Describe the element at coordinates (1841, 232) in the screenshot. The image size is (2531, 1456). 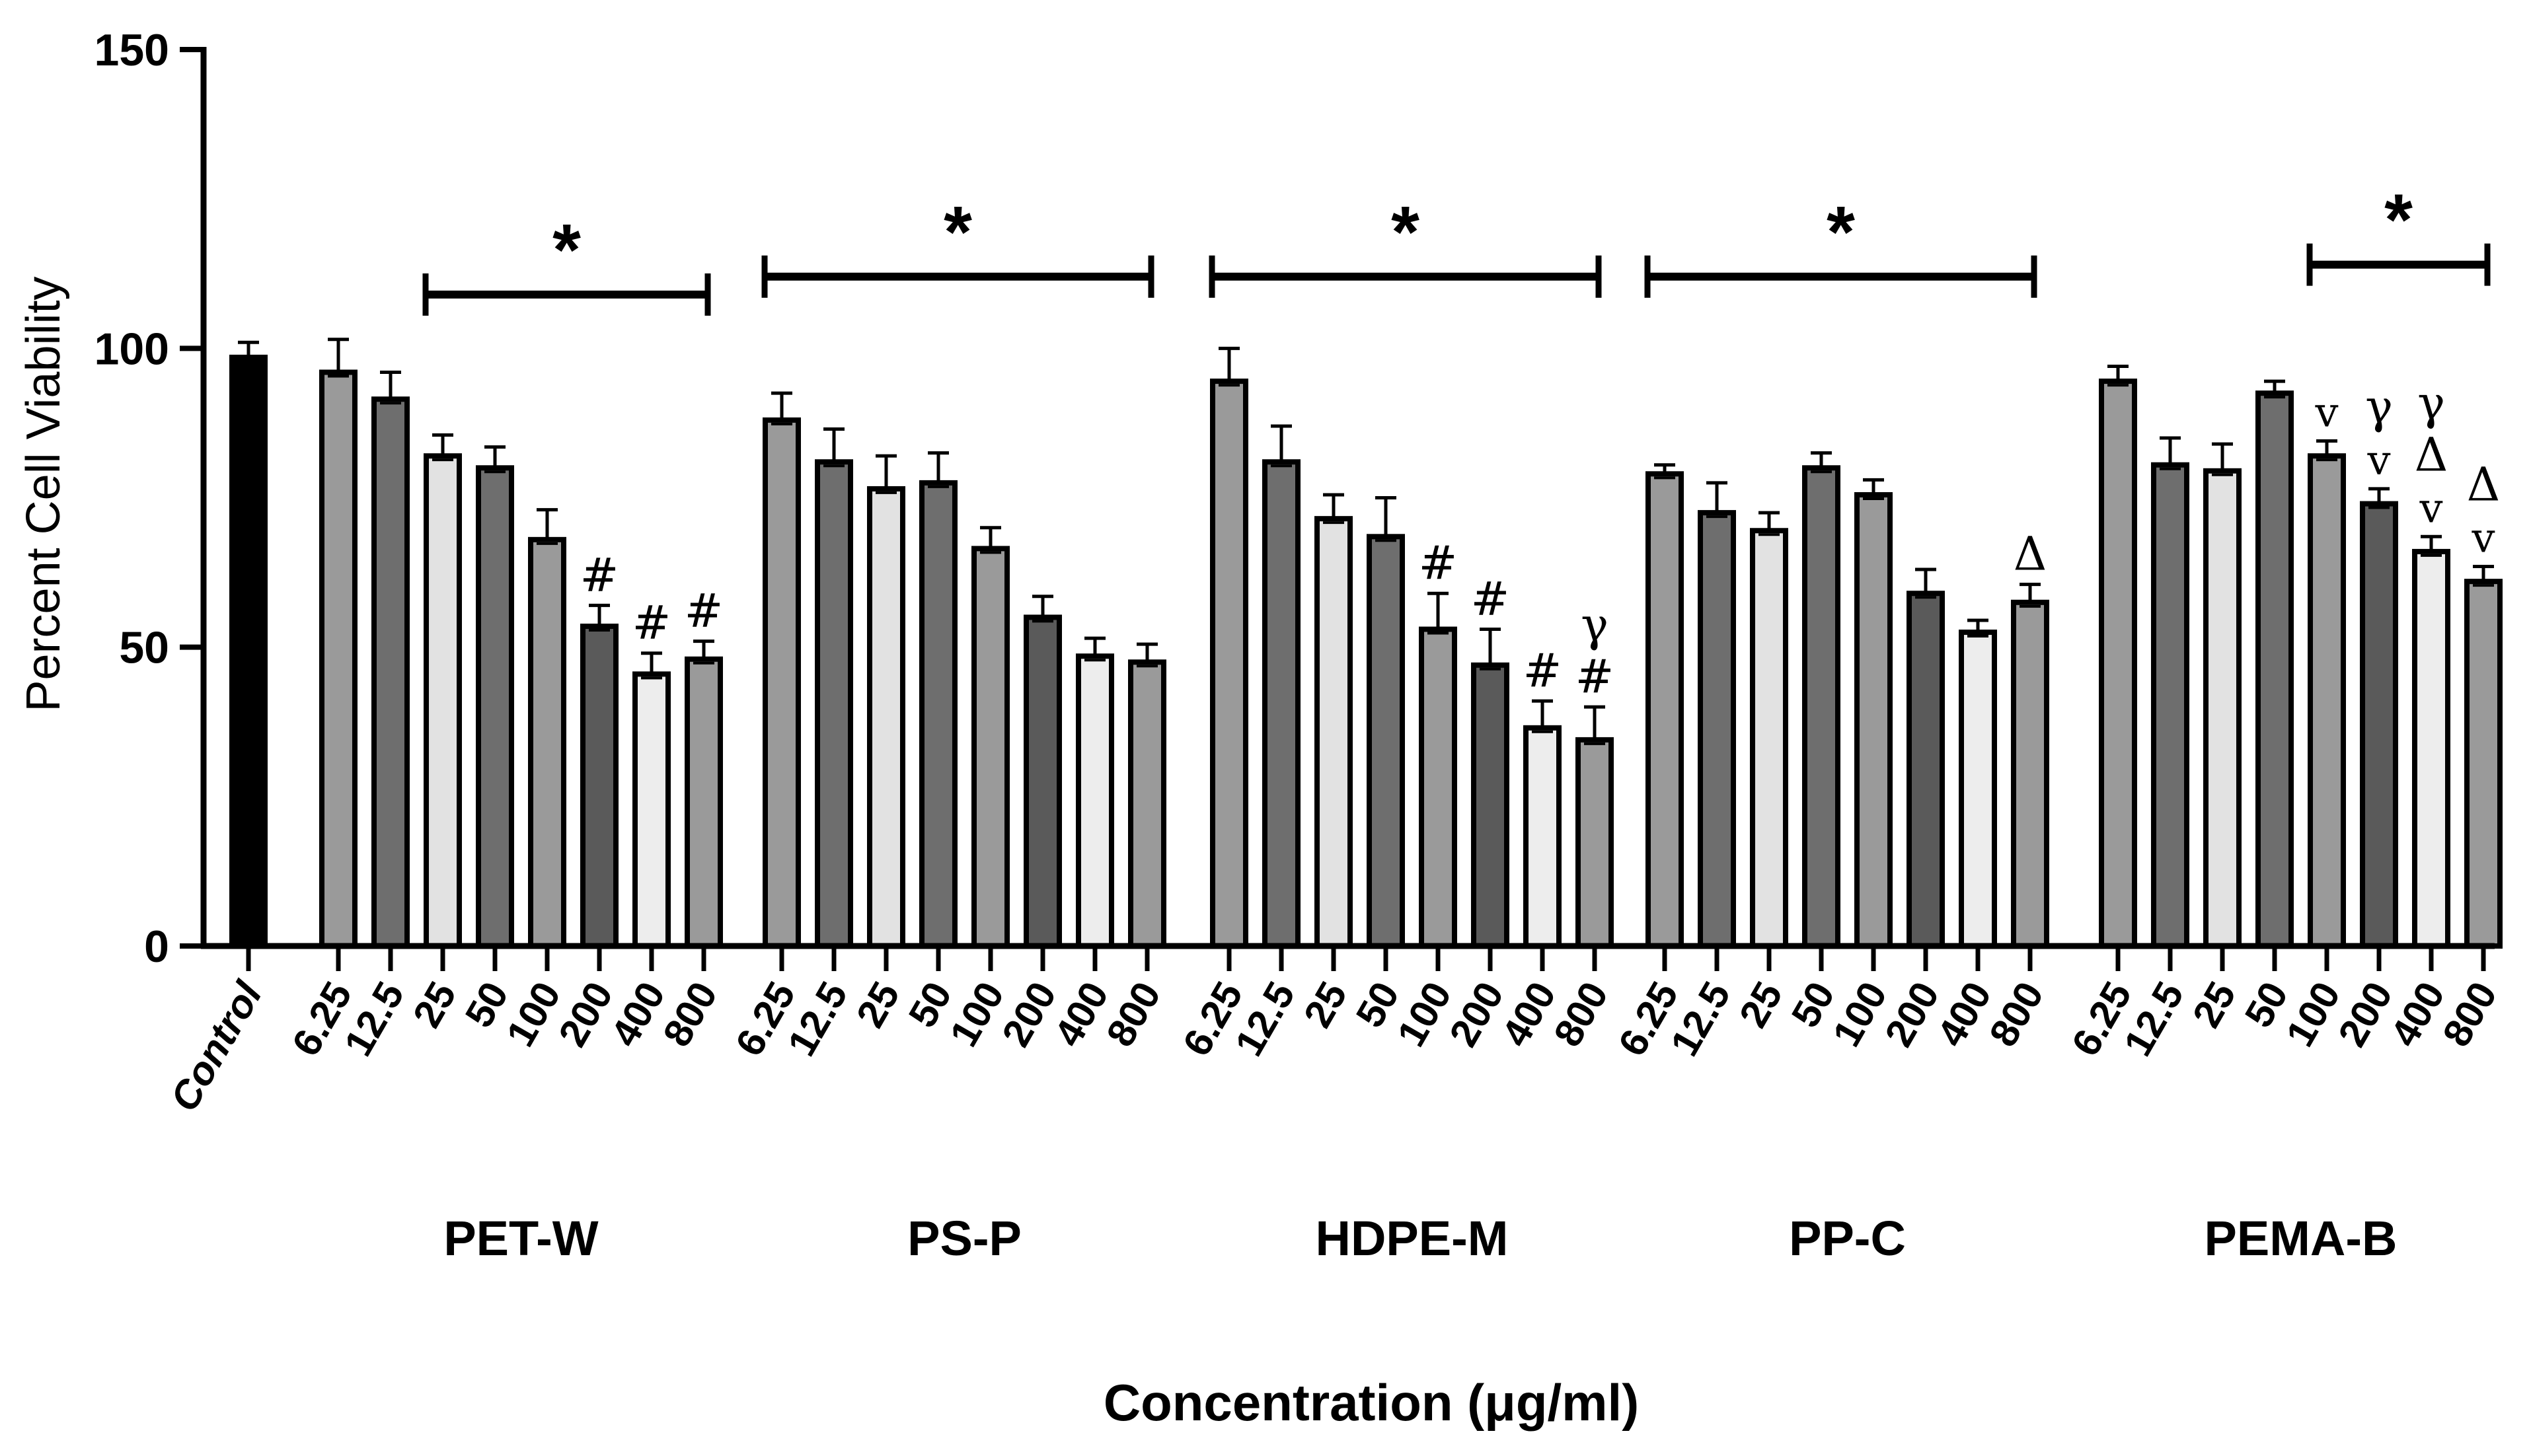
I see `pp-c-significance-star: *` at that location.